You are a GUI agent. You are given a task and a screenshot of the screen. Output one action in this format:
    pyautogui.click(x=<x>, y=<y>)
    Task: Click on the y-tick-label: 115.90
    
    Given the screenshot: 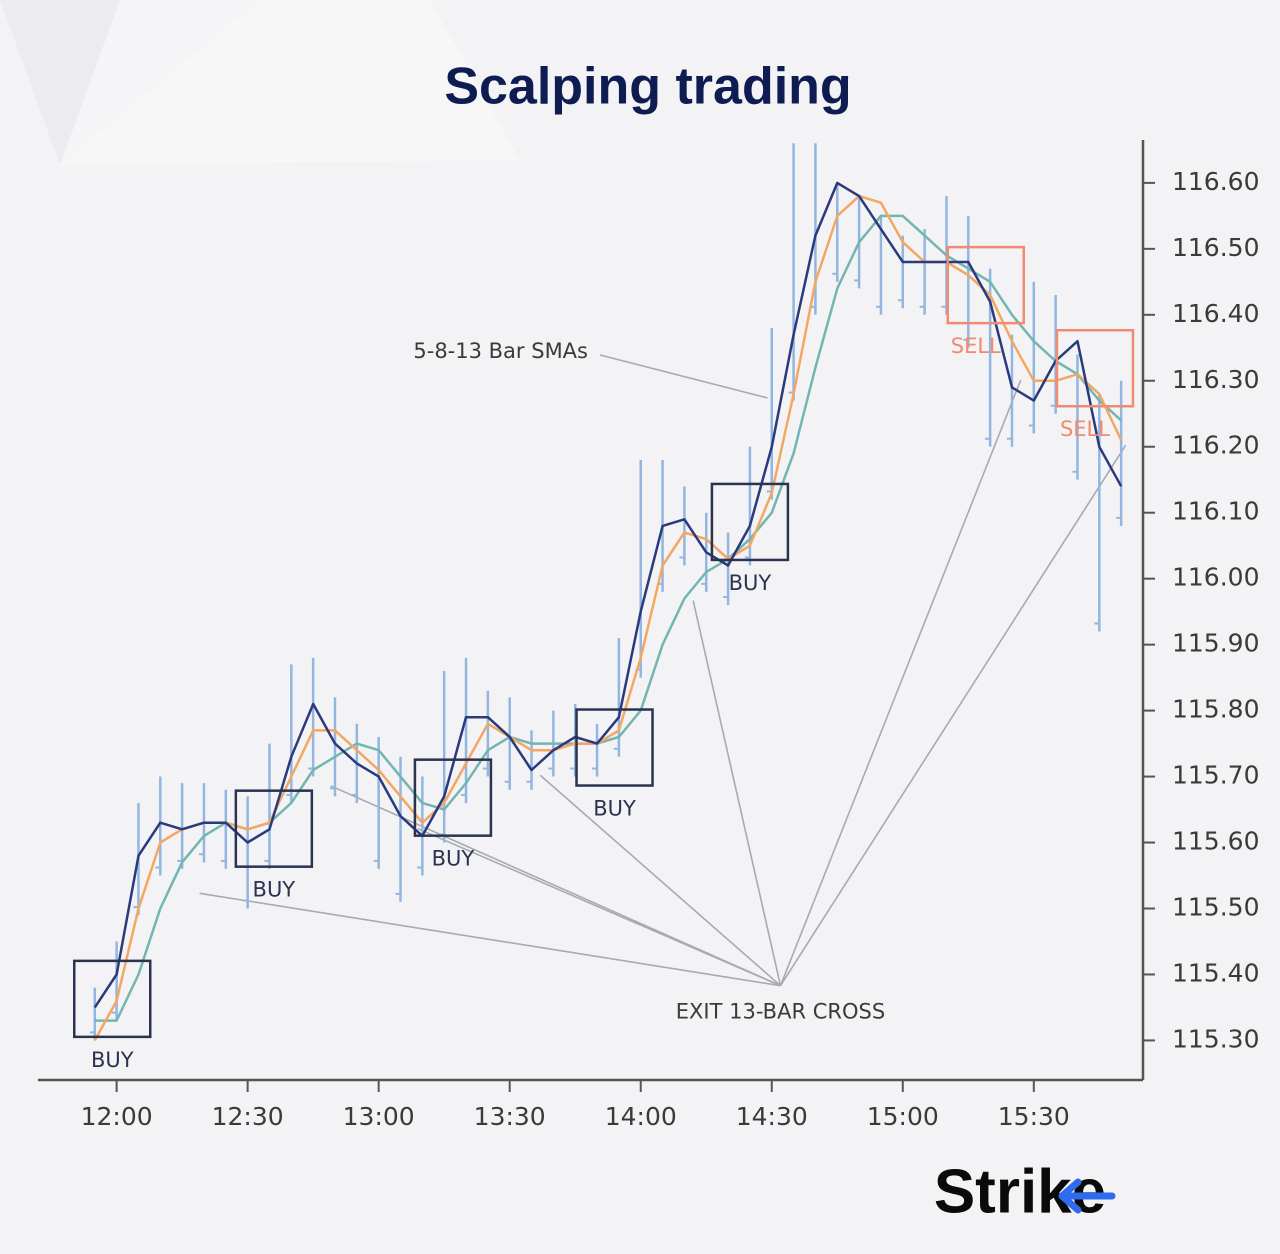 What is the action you would take?
    pyautogui.click(x=1215, y=643)
    